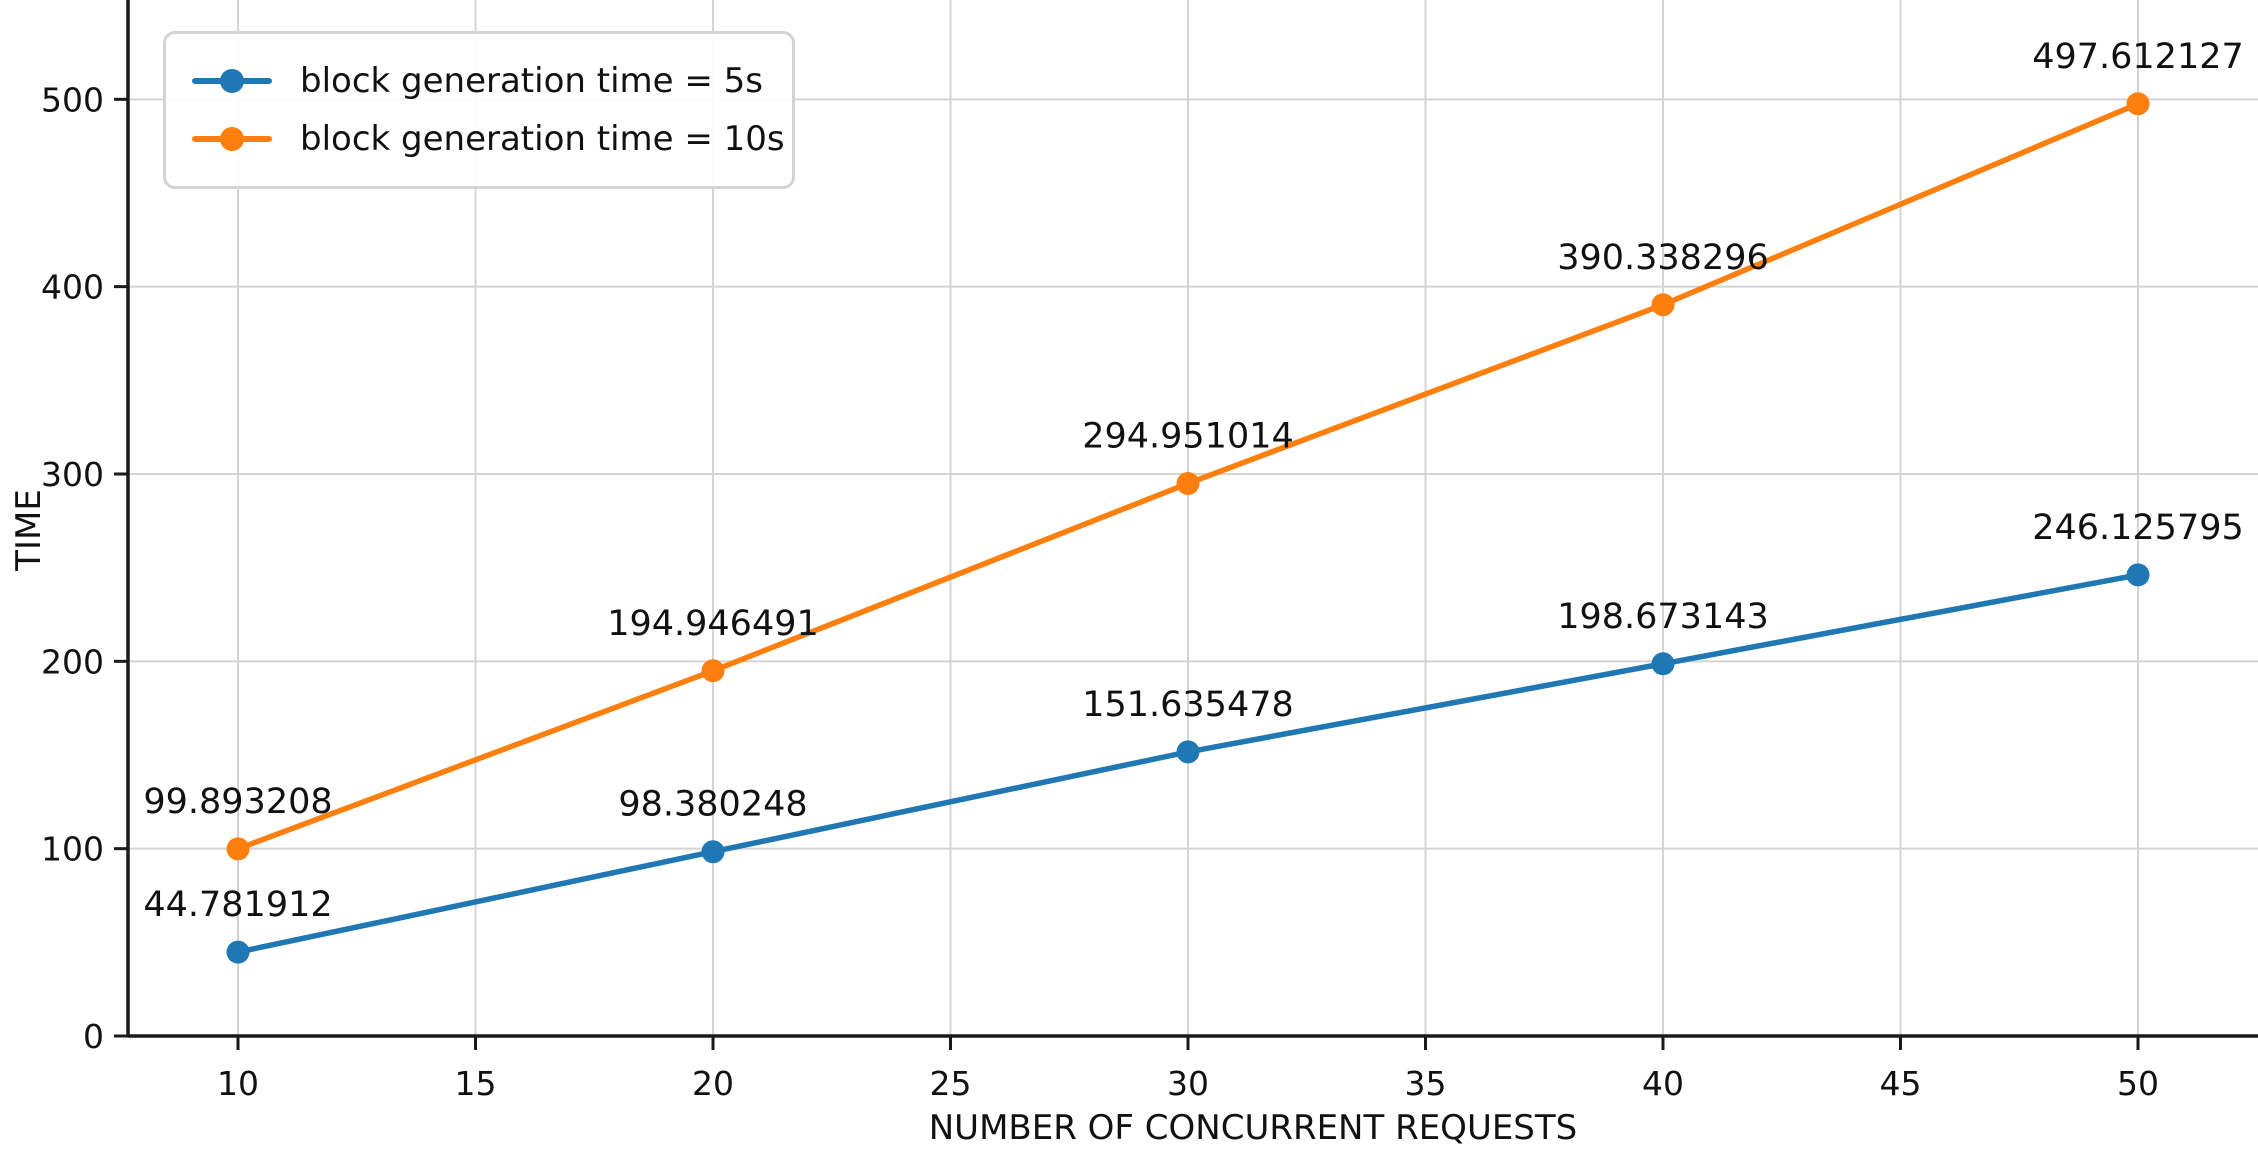 The height and width of the screenshot is (1149, 2258). I want to click on y-tick-label: 500, so click(72, 99).